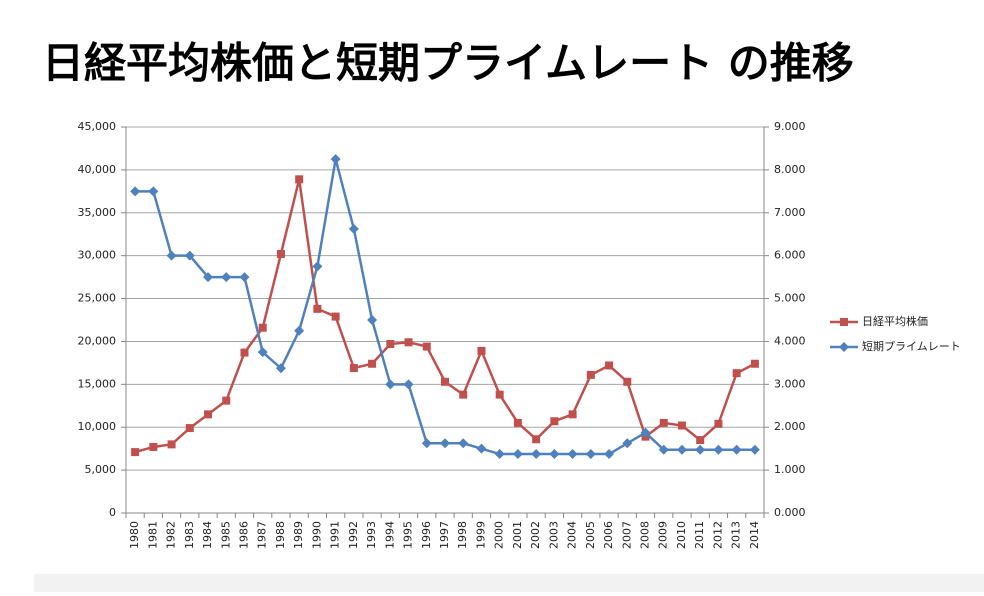 The height and width of the screenshot is (596, 984). What do you see at coordinates (408, 535) in the screenshot?
I see `x-tick-label: 1995` at bounding box center [408, 535].